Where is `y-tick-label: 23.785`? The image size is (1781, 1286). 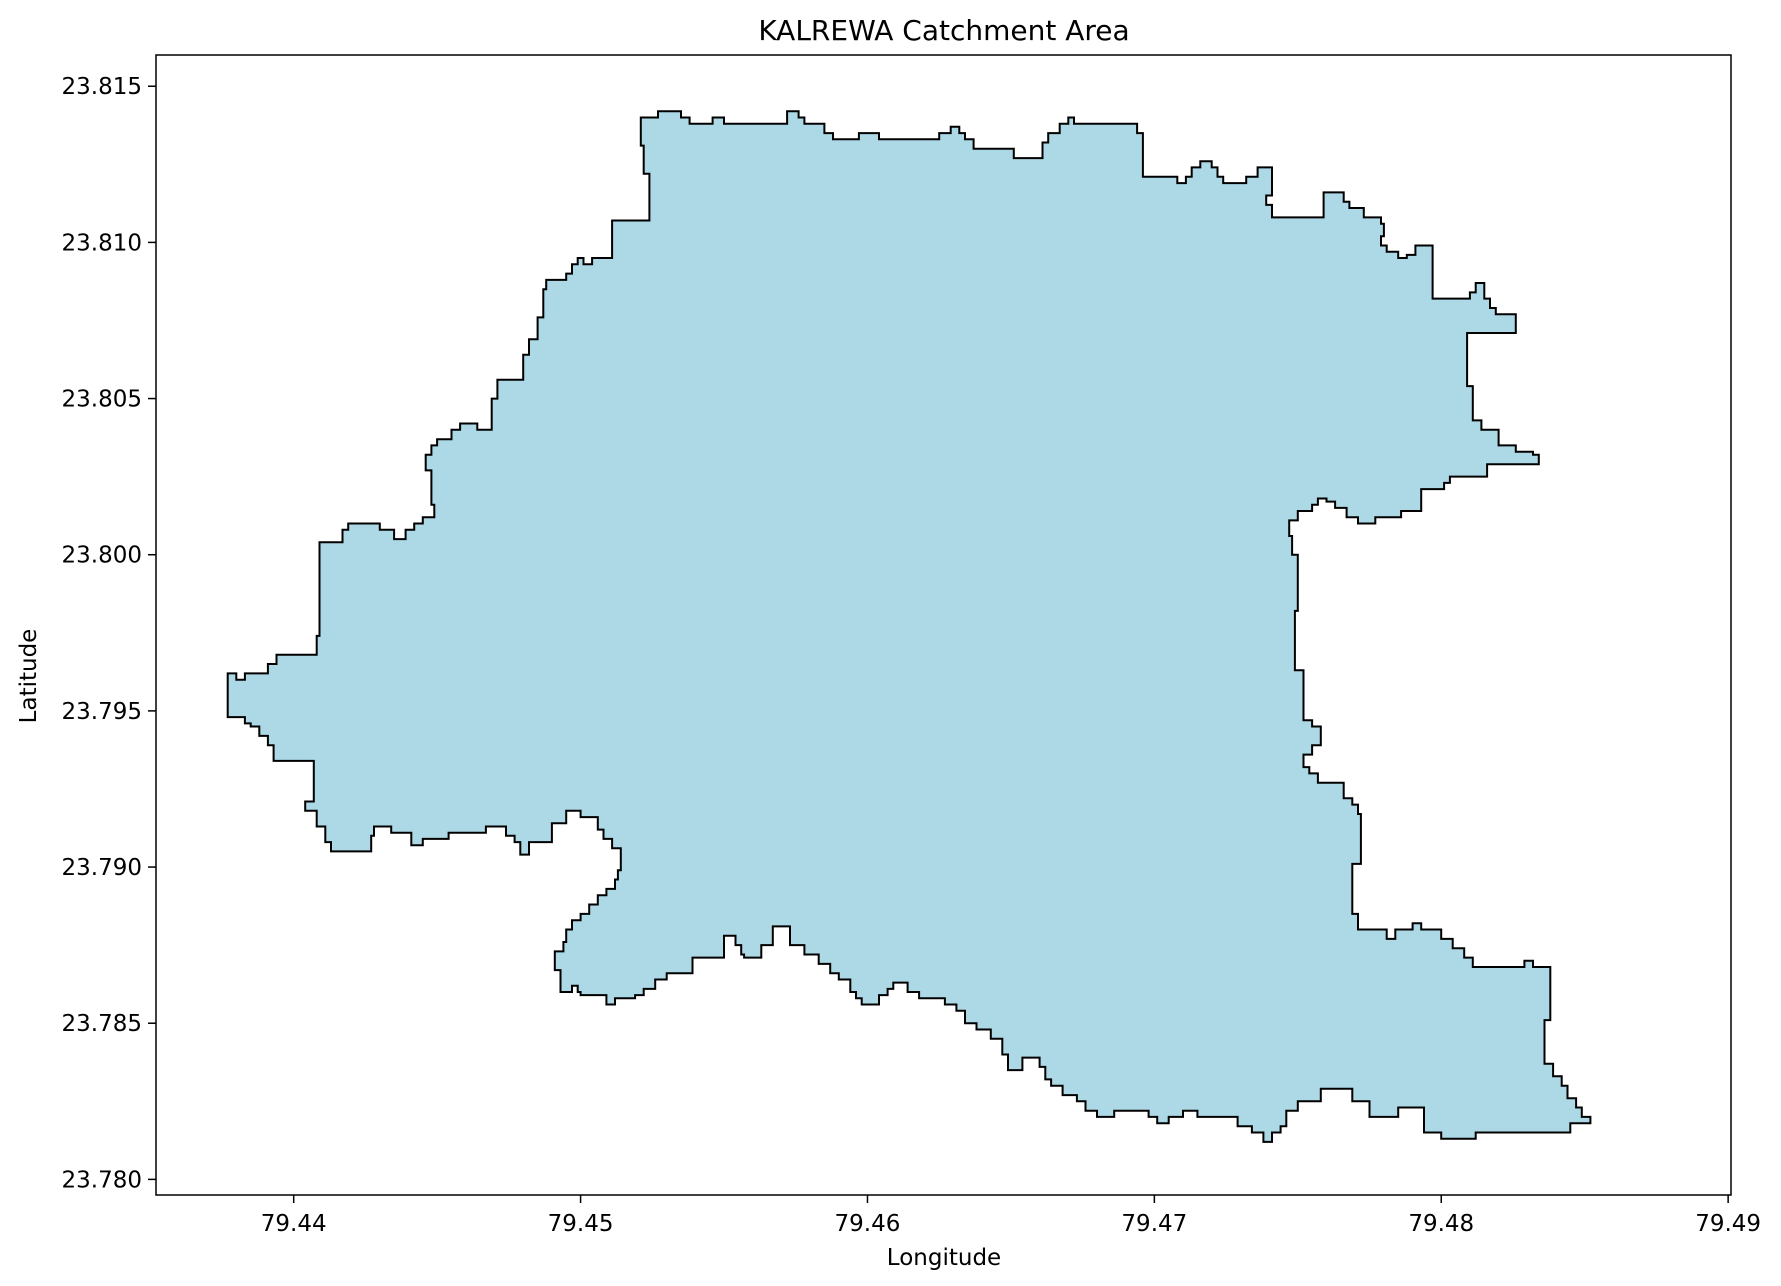 y-tick-label: 23.785 is located at coordinates (102, 1024).